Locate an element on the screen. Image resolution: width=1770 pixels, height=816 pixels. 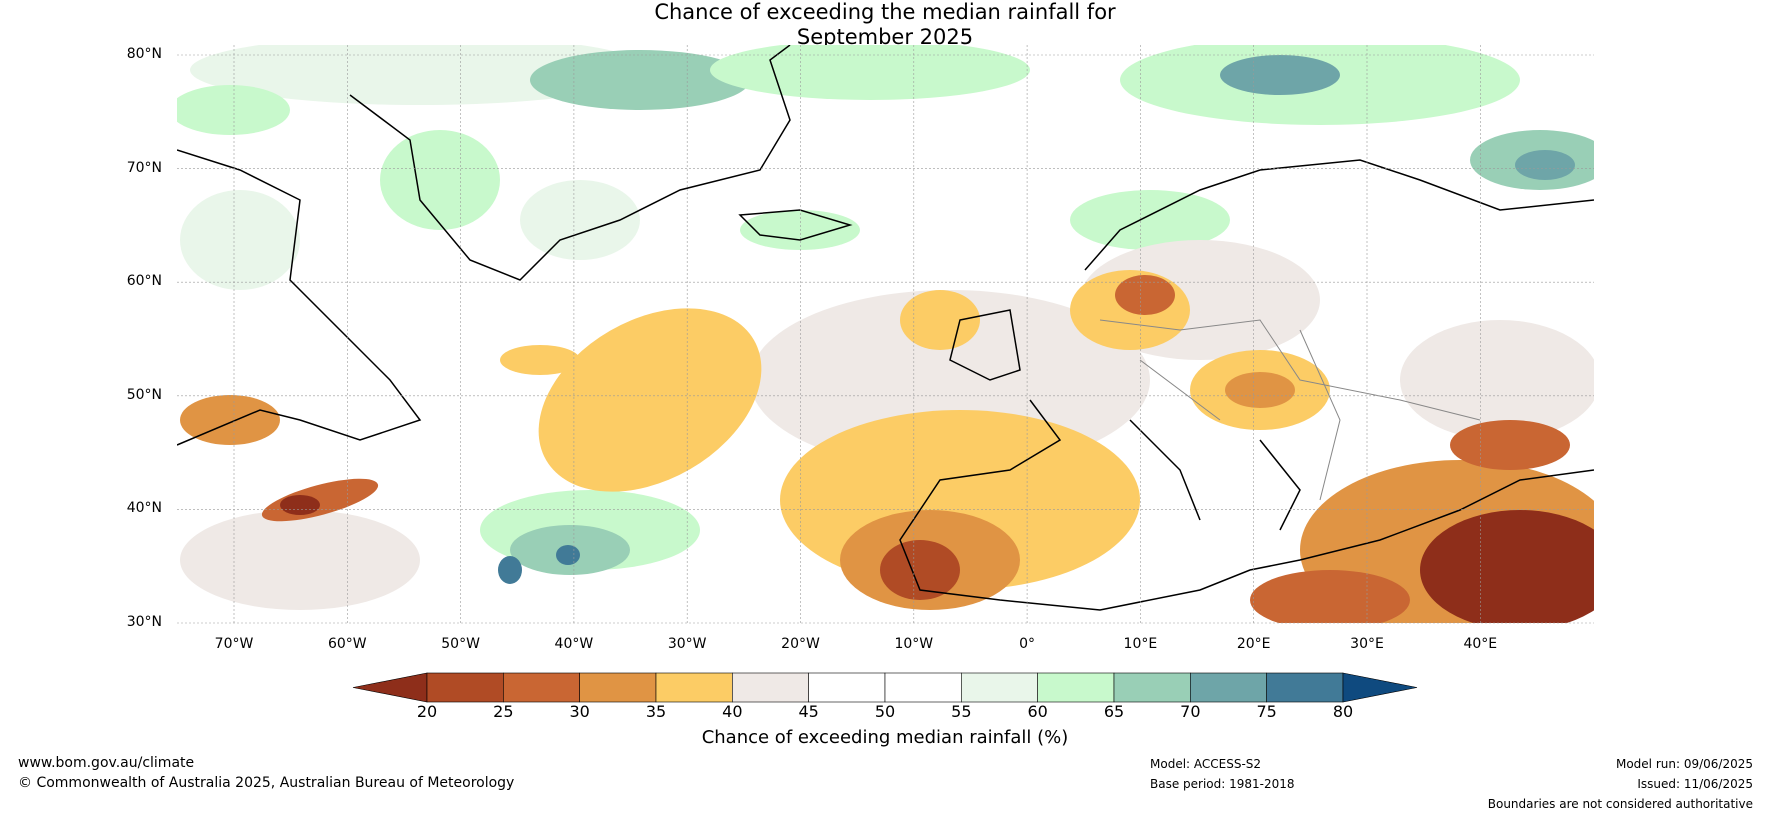
north-america-coastline is located at coordinates (299, 297).